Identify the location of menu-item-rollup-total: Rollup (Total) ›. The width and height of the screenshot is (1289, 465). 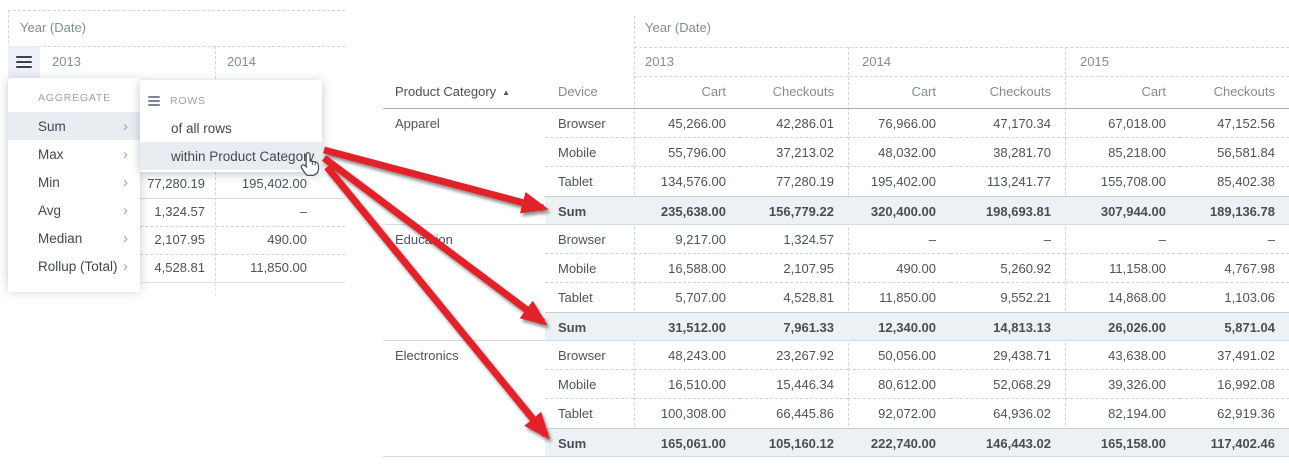
(83, 266).